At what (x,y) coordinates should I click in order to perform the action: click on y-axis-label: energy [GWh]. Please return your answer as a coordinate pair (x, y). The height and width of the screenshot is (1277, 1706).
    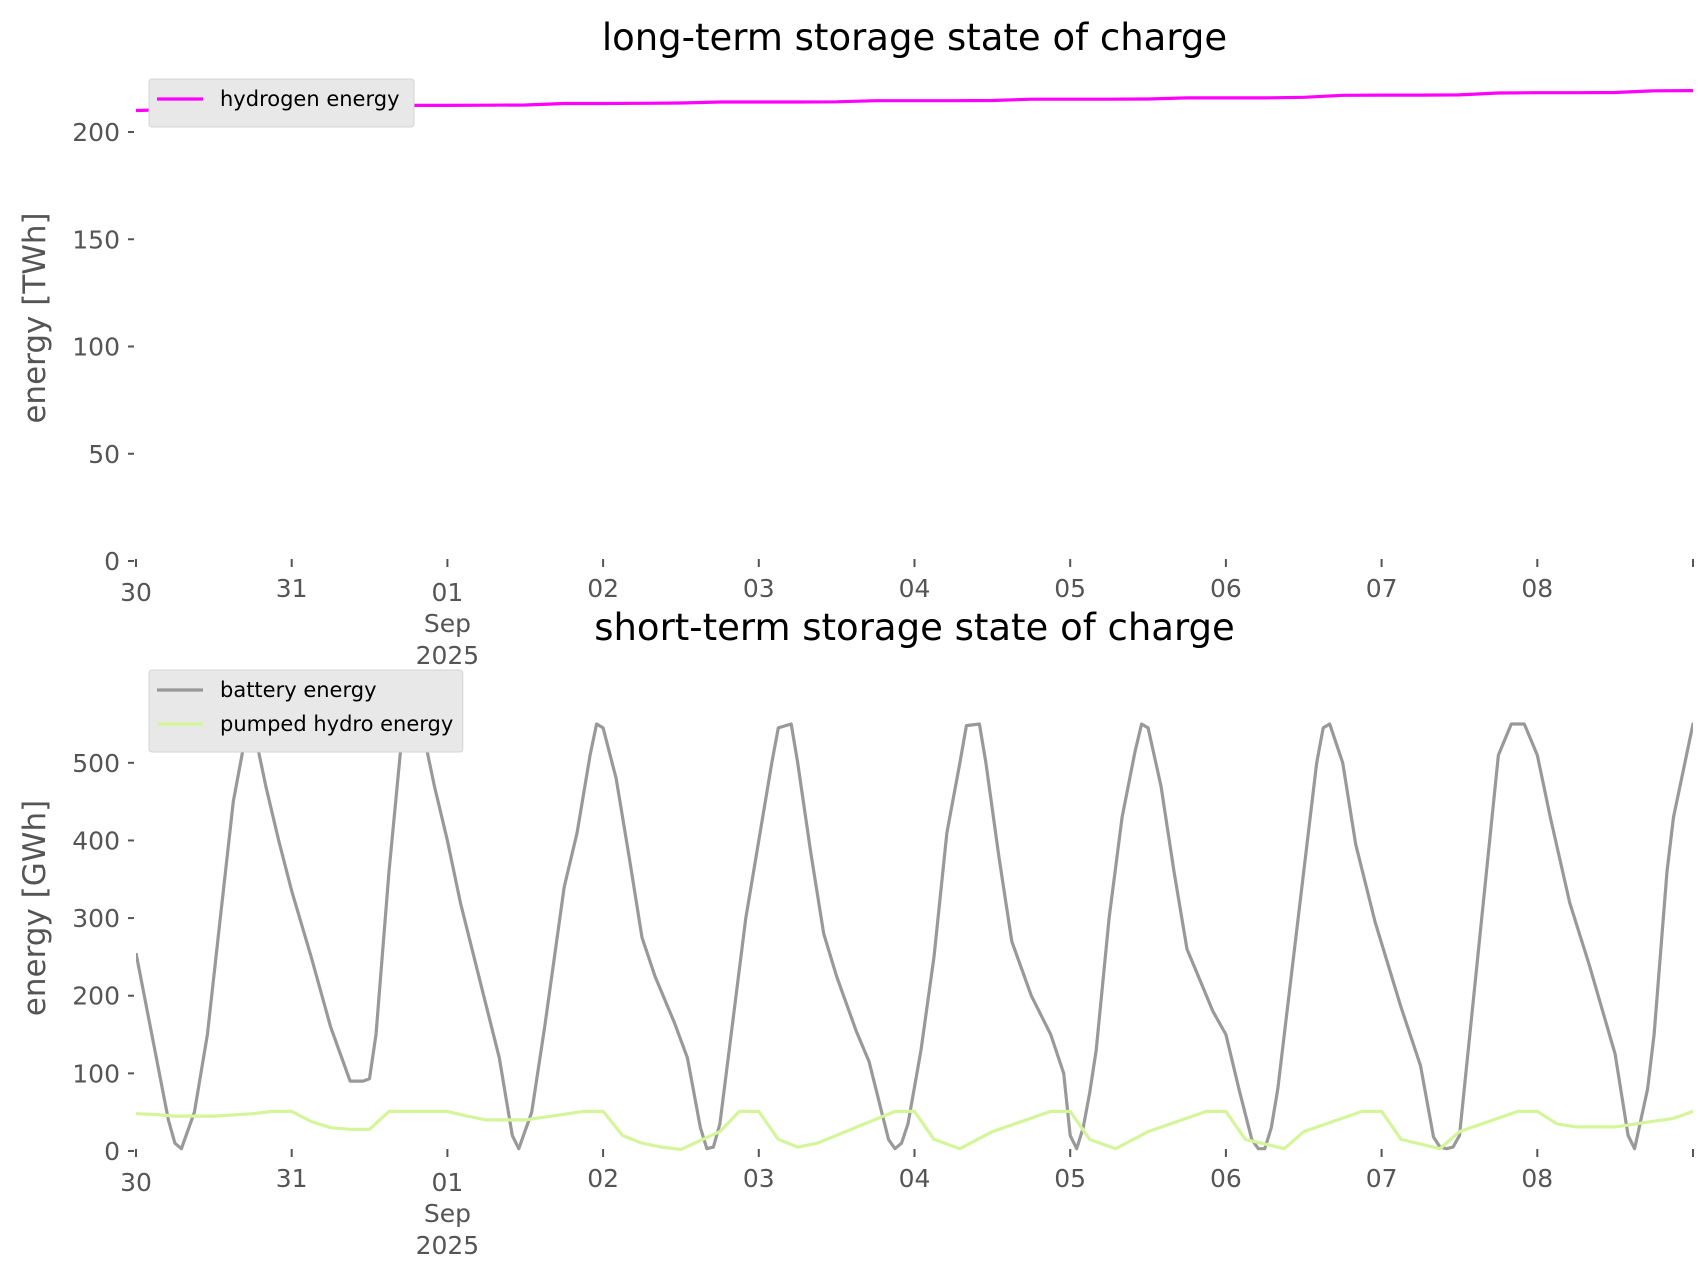
    Looking at the image, I should click on (35, 908).